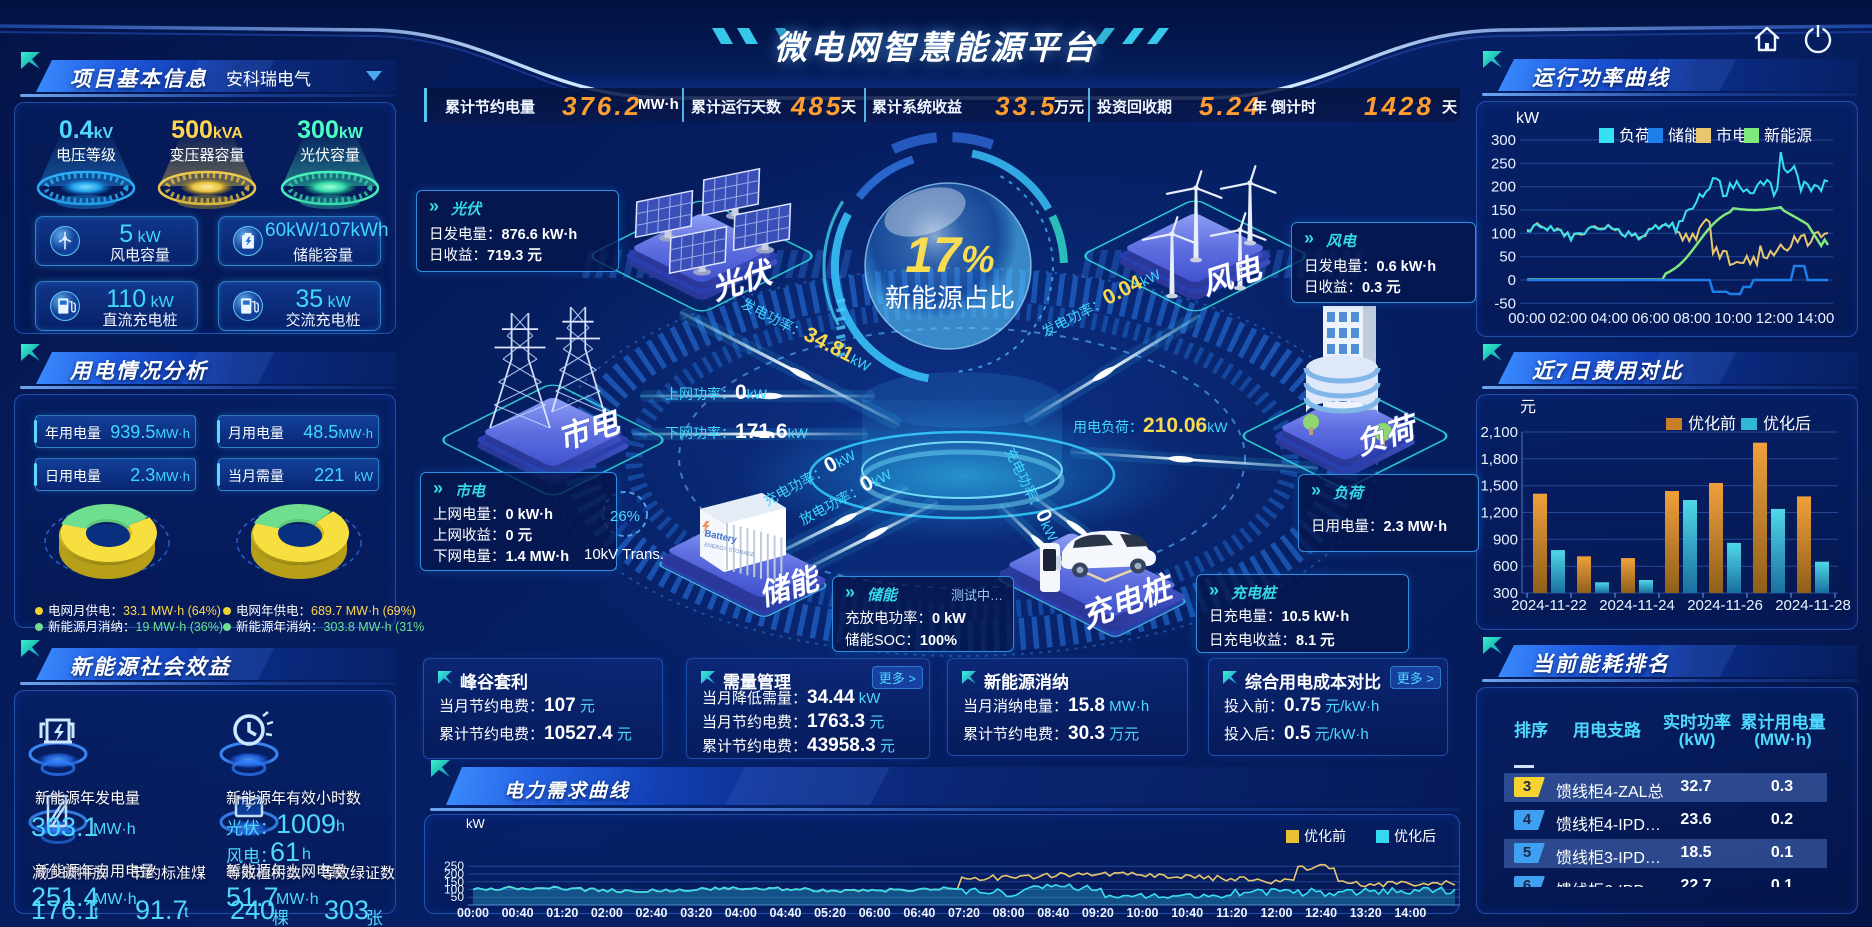  Describe the element at coordinates (1231, 913) in the screenshot. I see `svg-text: 11:20` at that location.